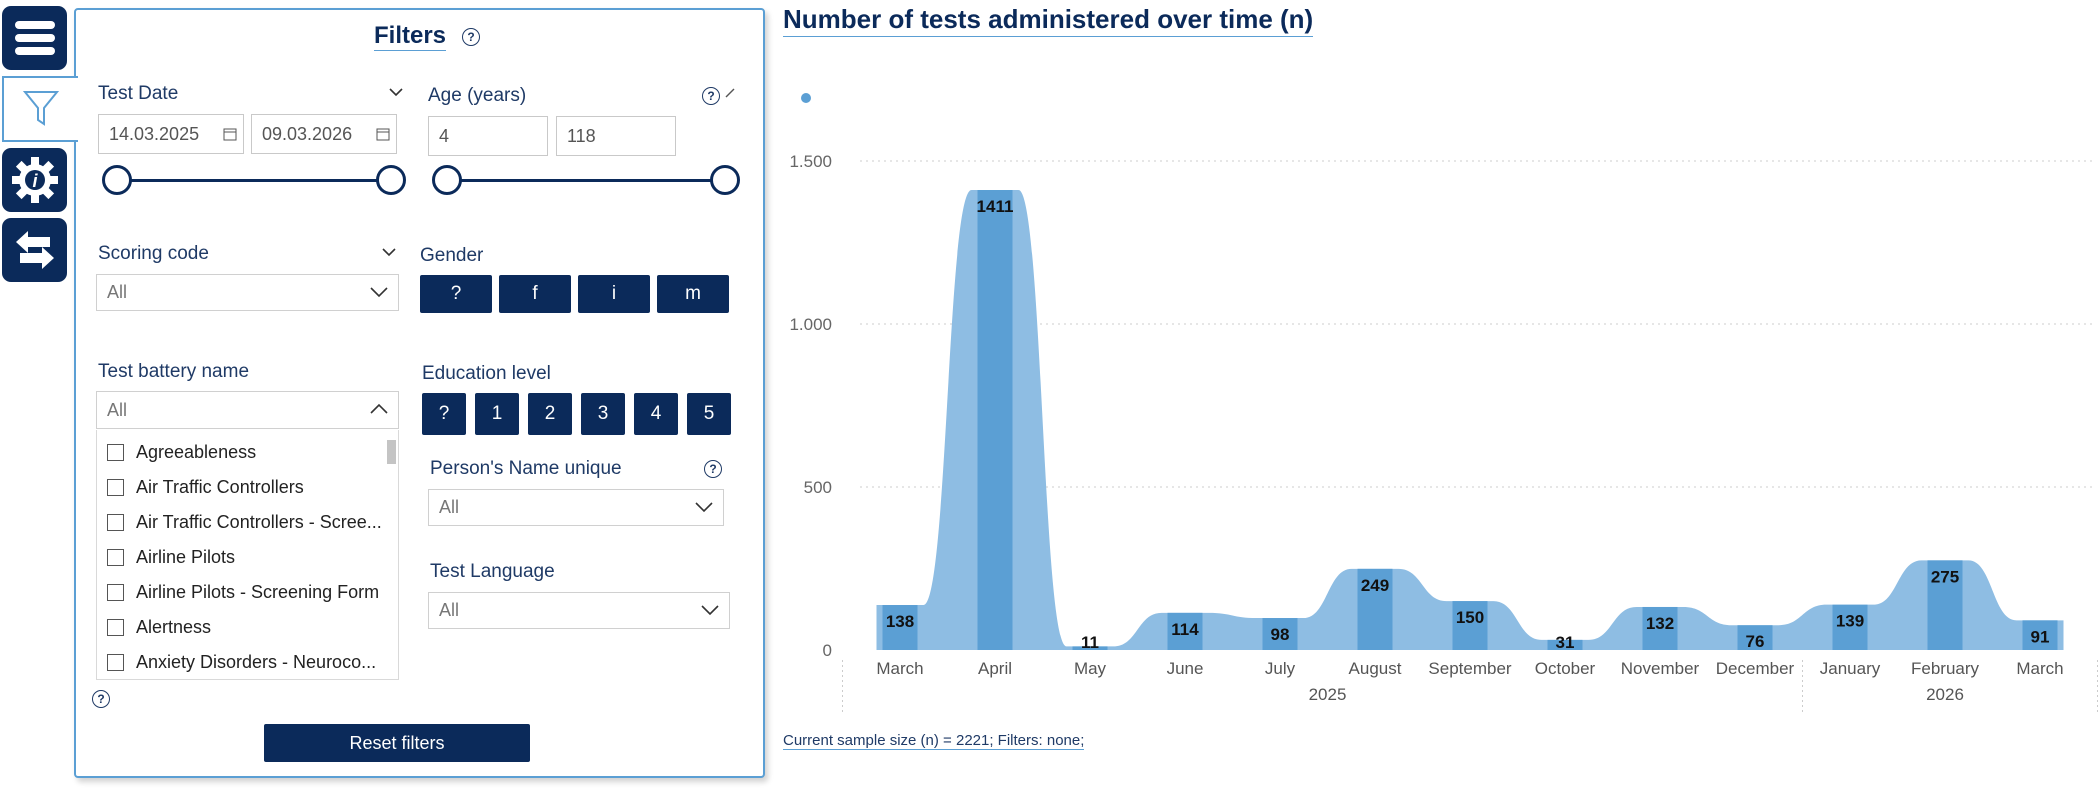  What do you see at coordinates (1375, 585) in the screenshot?
I see `data-label: 249` at bounding box center [1375, 585].